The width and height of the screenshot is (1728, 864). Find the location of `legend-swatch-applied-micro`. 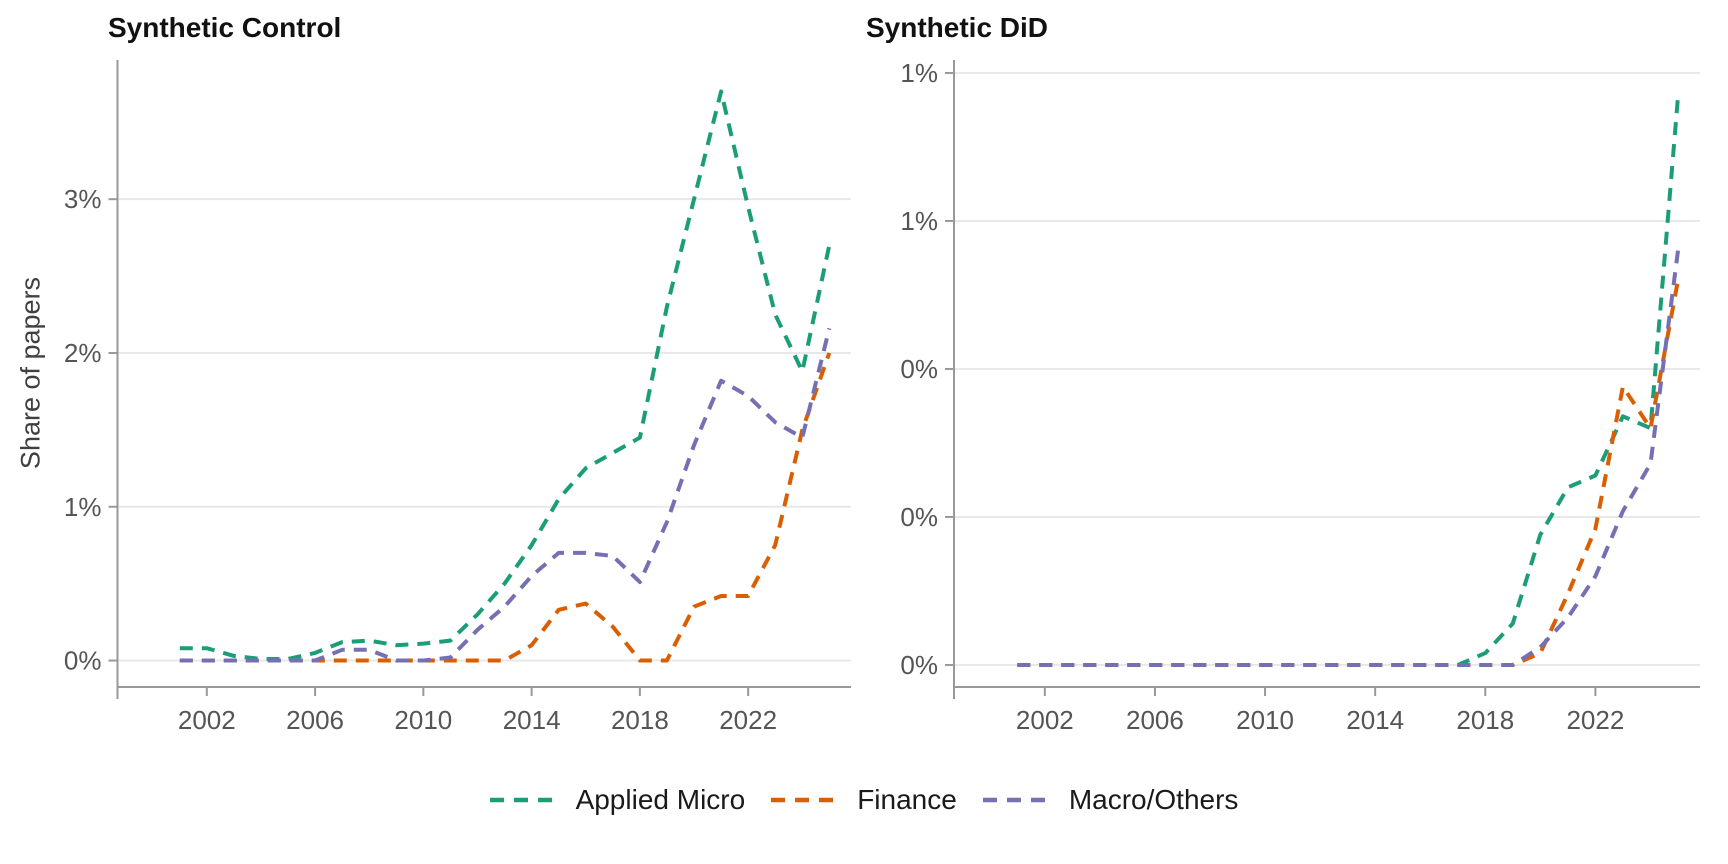

legend-swatch-applied-micro is located at coordinates (520, 800).